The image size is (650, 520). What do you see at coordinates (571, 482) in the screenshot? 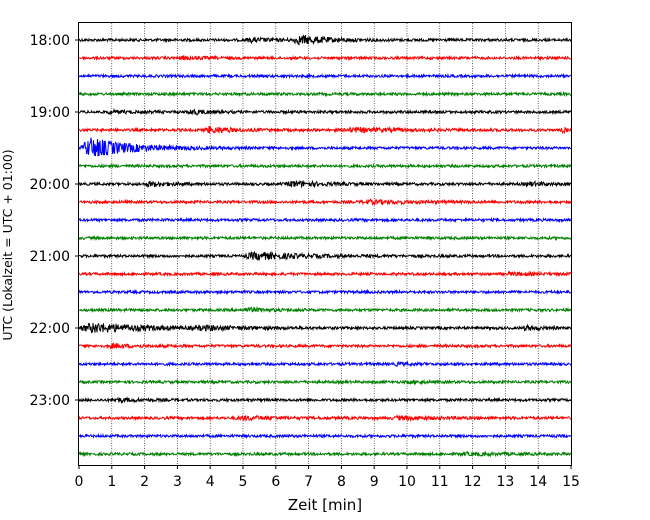
I see `x-tick-label: 15` at bounding box center [571, 482].